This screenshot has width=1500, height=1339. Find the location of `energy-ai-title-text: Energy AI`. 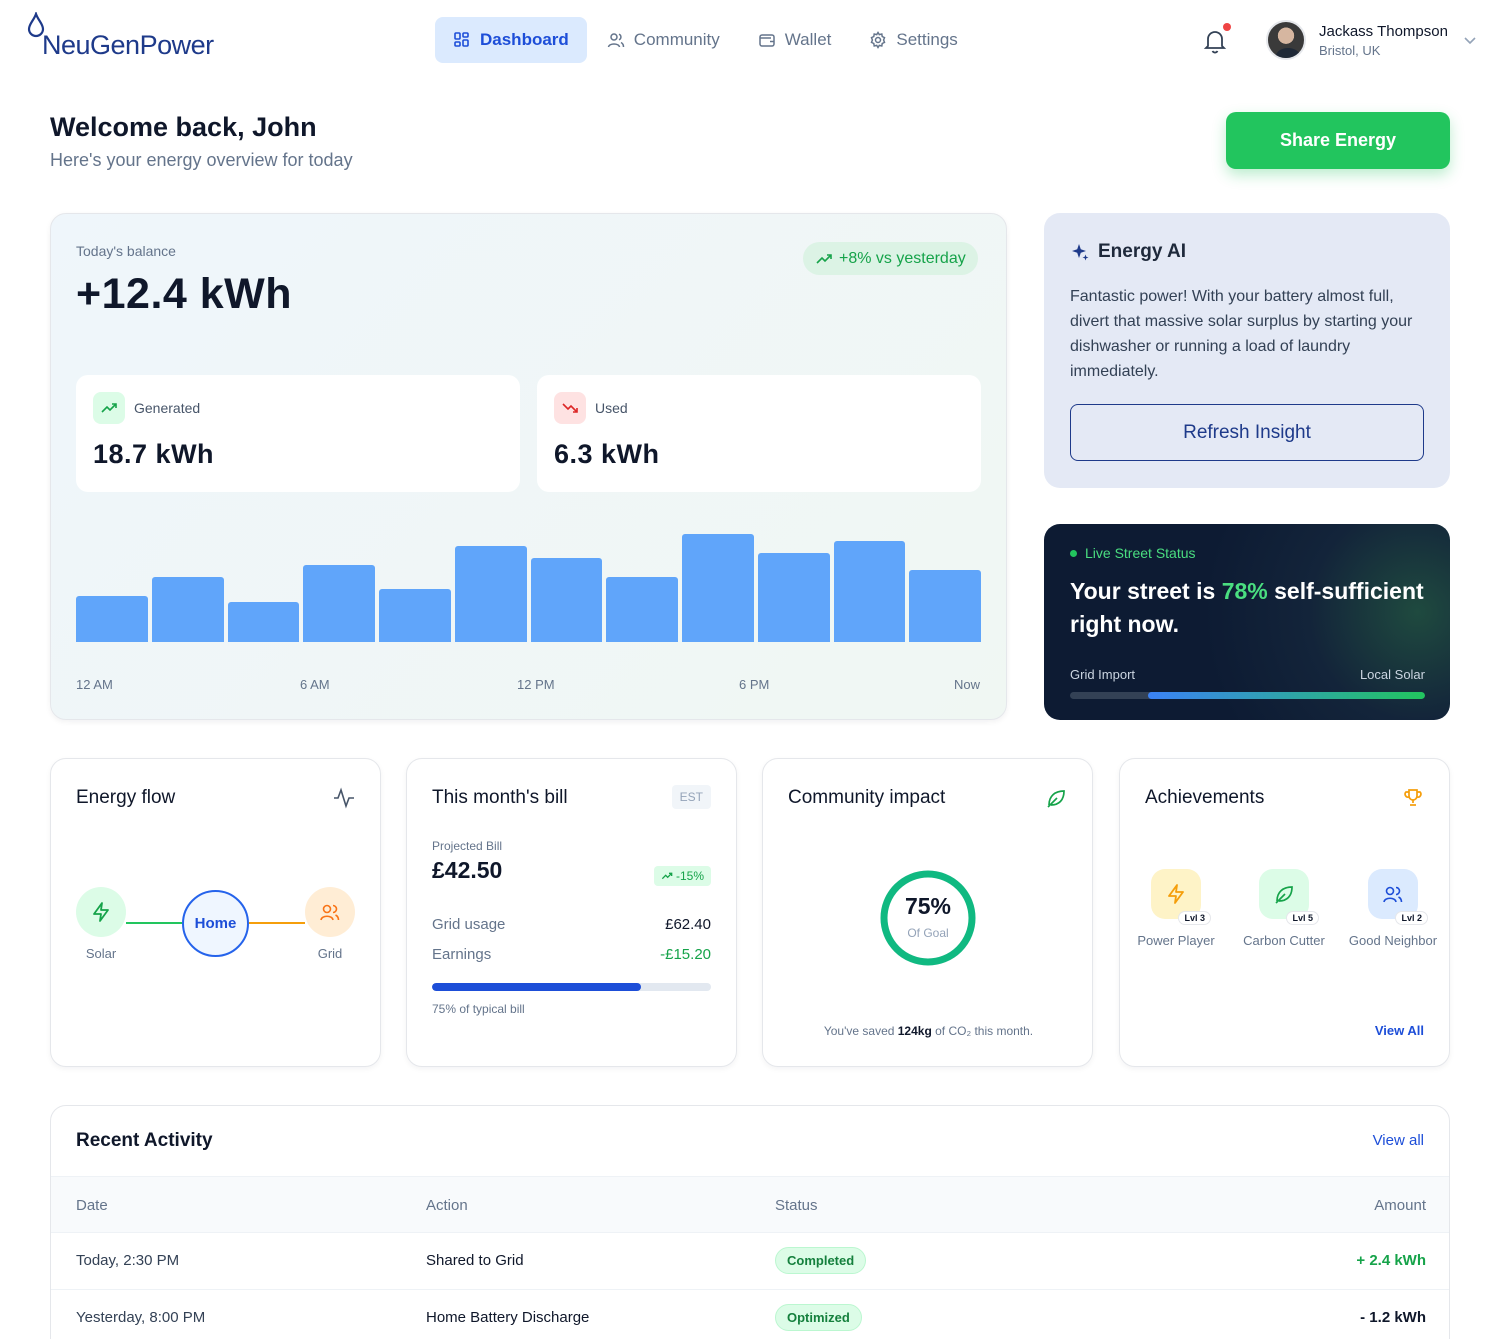

energy-ai-title-text: Energy AI is located at coordinates (1142, 251).